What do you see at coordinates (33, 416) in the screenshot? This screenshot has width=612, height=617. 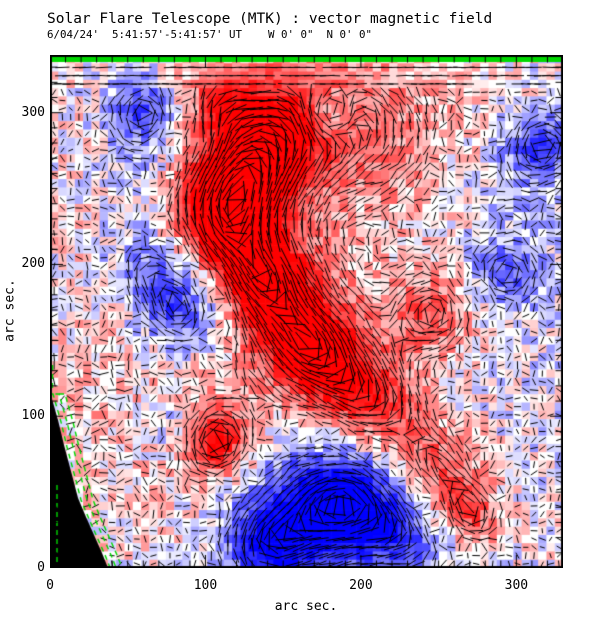 I see `y-tick-label: 100` at bounding box center [33, 416].